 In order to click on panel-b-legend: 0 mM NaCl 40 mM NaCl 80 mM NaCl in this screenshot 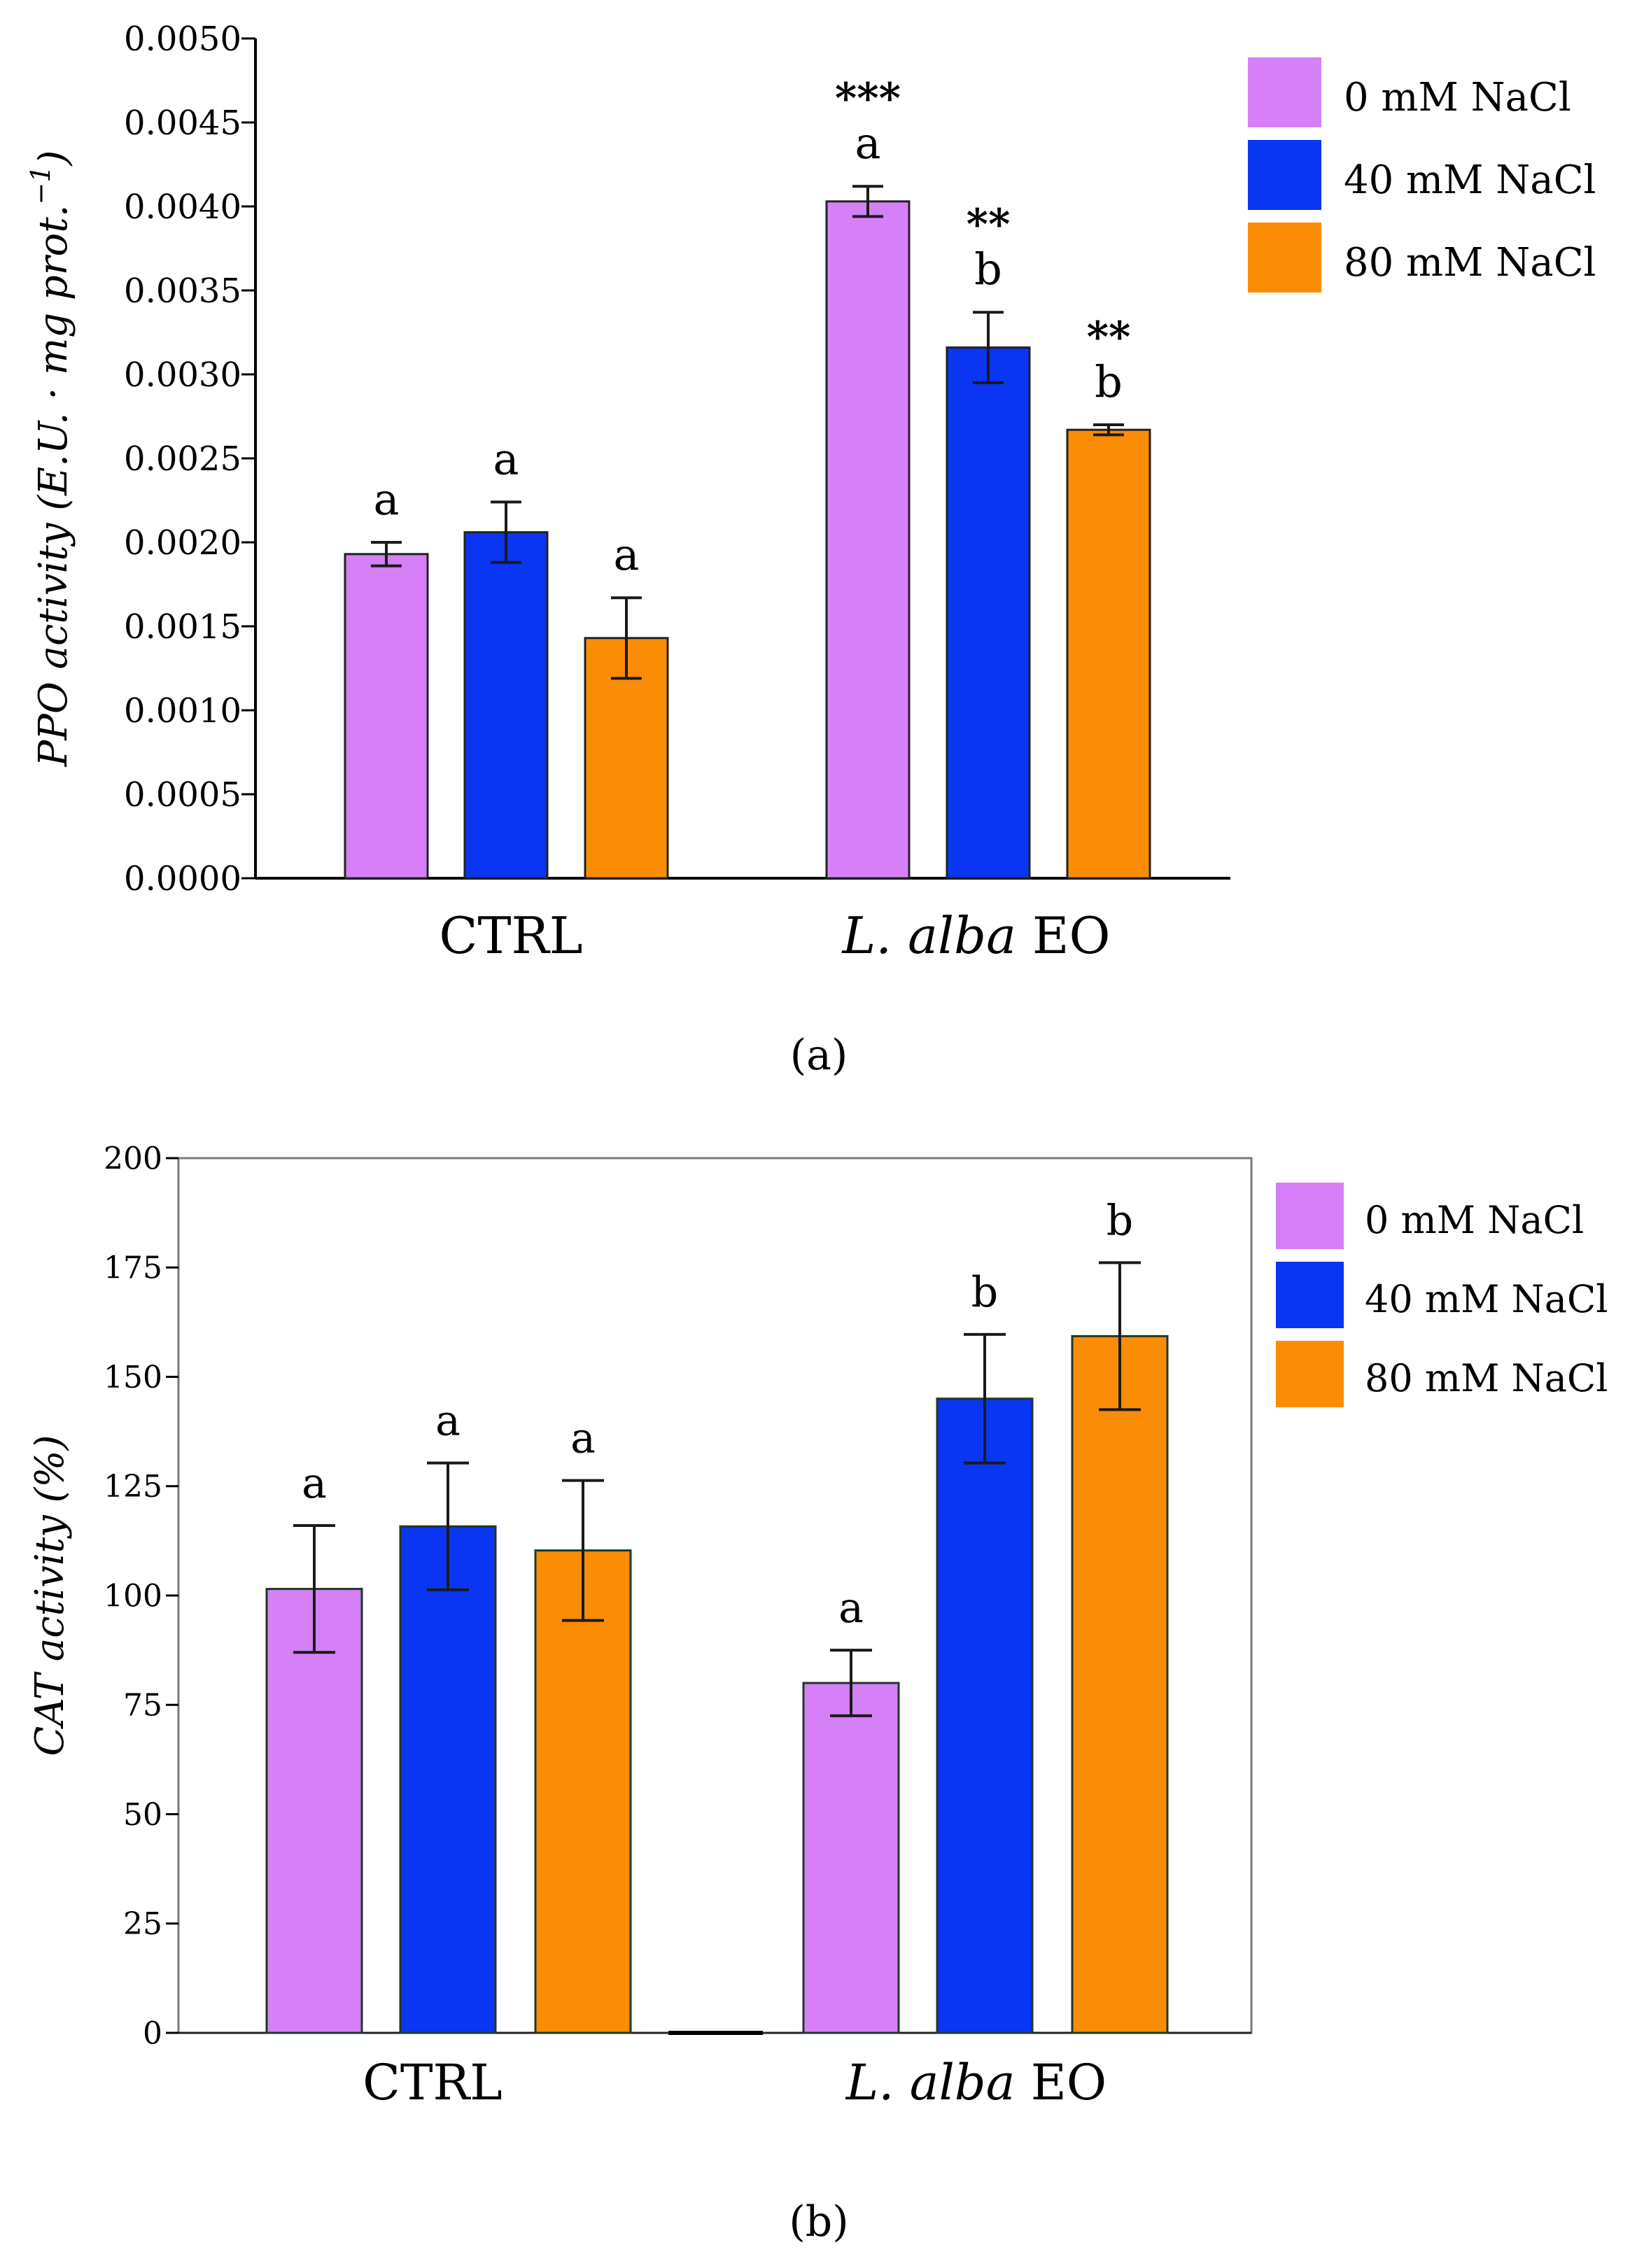, I will do `click(1442, 1295)`.